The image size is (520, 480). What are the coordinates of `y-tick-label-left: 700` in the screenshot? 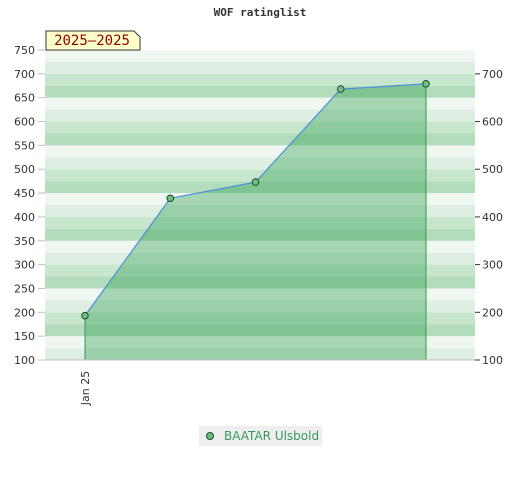 It's located at (24, 74).